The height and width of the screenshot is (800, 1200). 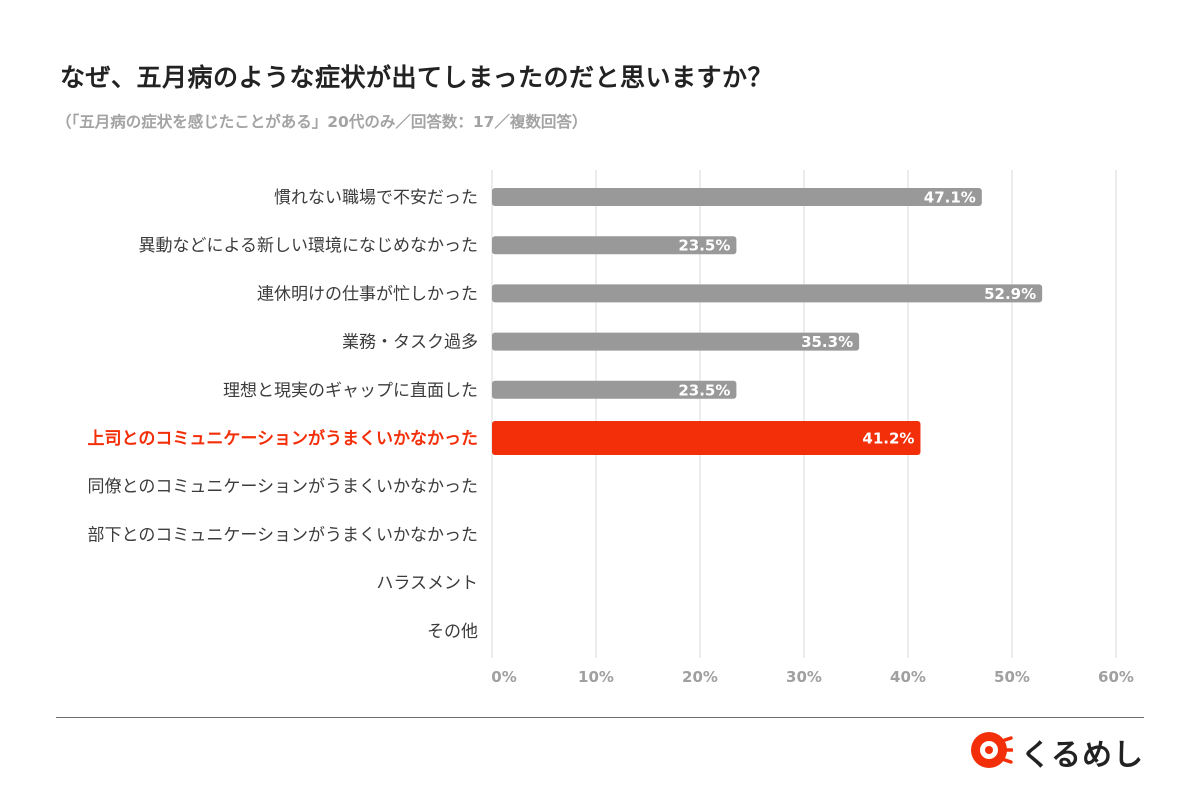 What do you see at coordinates (1010, 294) in the screenshot?
I see `value-label: 52.9%` at bounding box center [1010, 294].